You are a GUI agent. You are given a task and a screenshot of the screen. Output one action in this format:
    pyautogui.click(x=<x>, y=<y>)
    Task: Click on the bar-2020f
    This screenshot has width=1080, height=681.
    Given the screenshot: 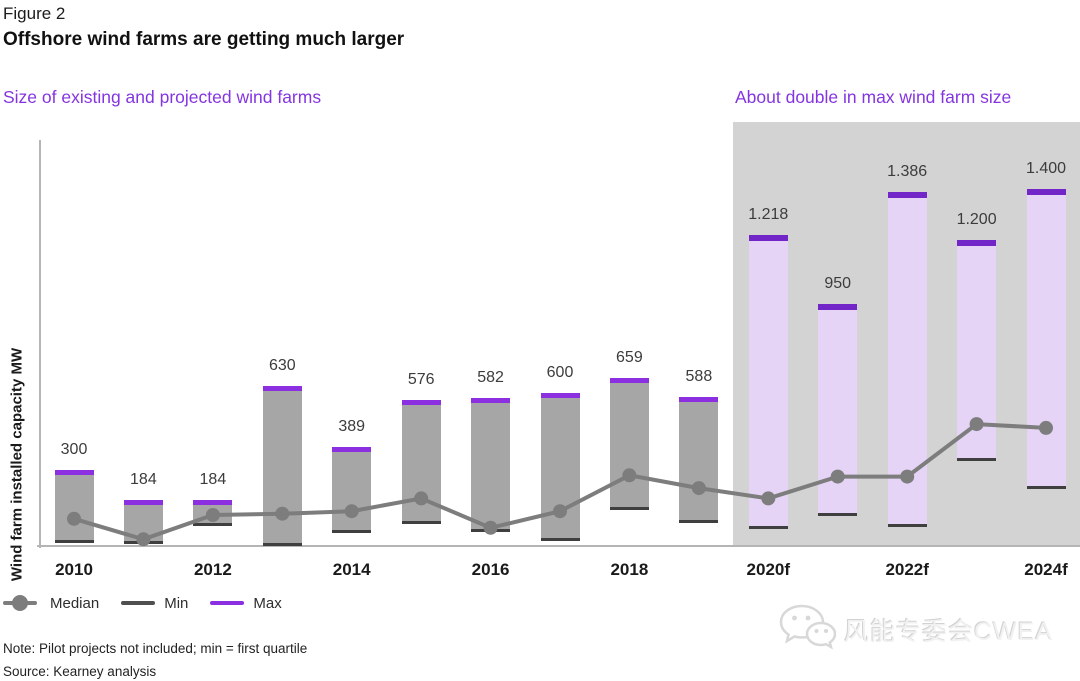 What is the action you would take?
    pyautogui.click(x=768, y=382)
    